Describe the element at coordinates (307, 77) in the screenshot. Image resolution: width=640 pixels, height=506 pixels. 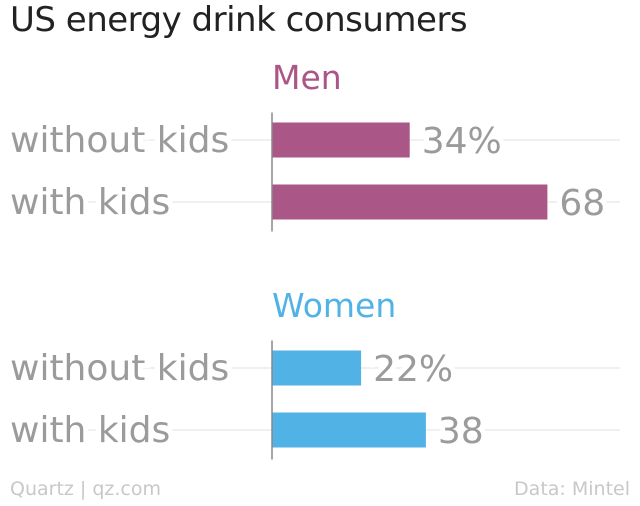
I see `group-header-men: Men` at that location.